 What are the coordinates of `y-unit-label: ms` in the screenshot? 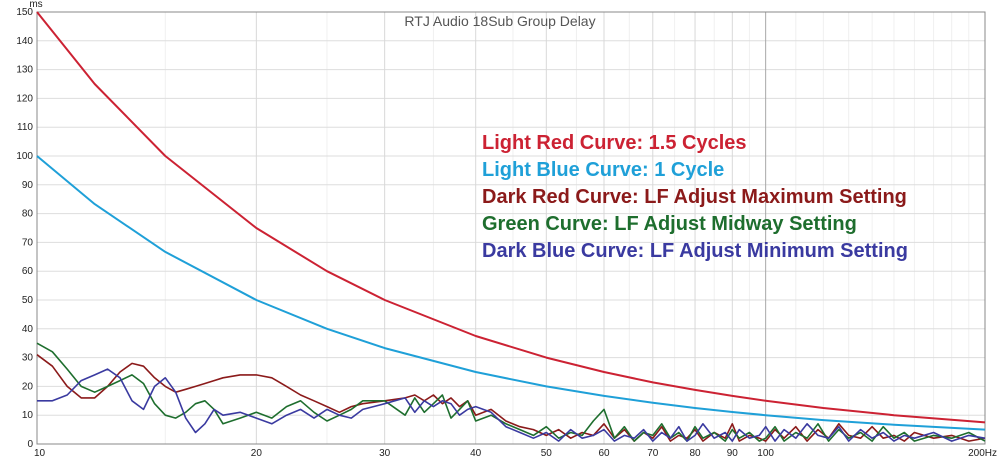 It's located at (35, 5).